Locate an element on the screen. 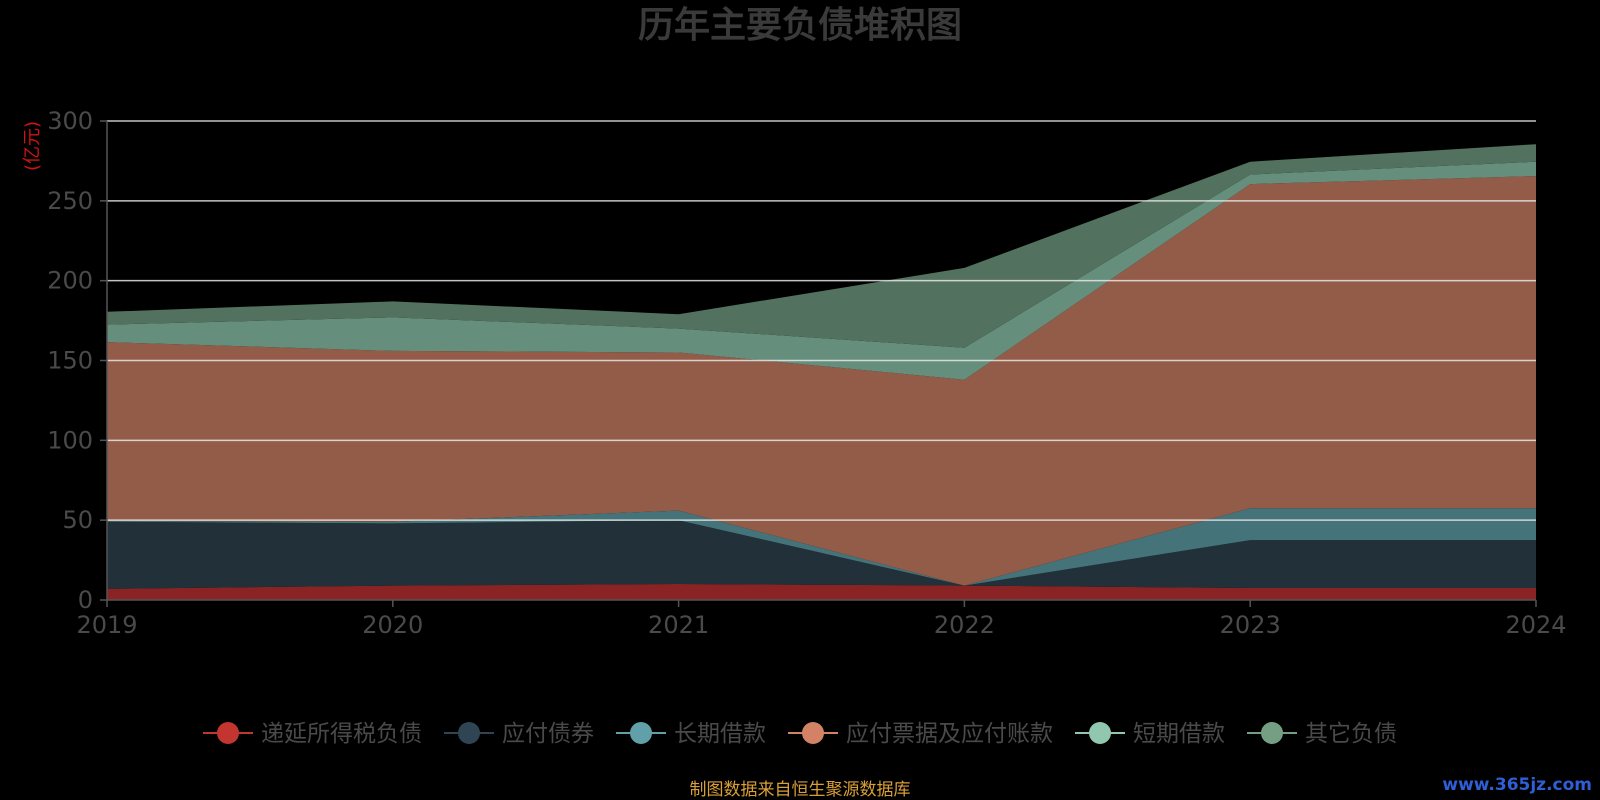 The height and width of the screenshot is (800, 1600). y-tick-label-250: 250 is located at coordinates (70, 201).